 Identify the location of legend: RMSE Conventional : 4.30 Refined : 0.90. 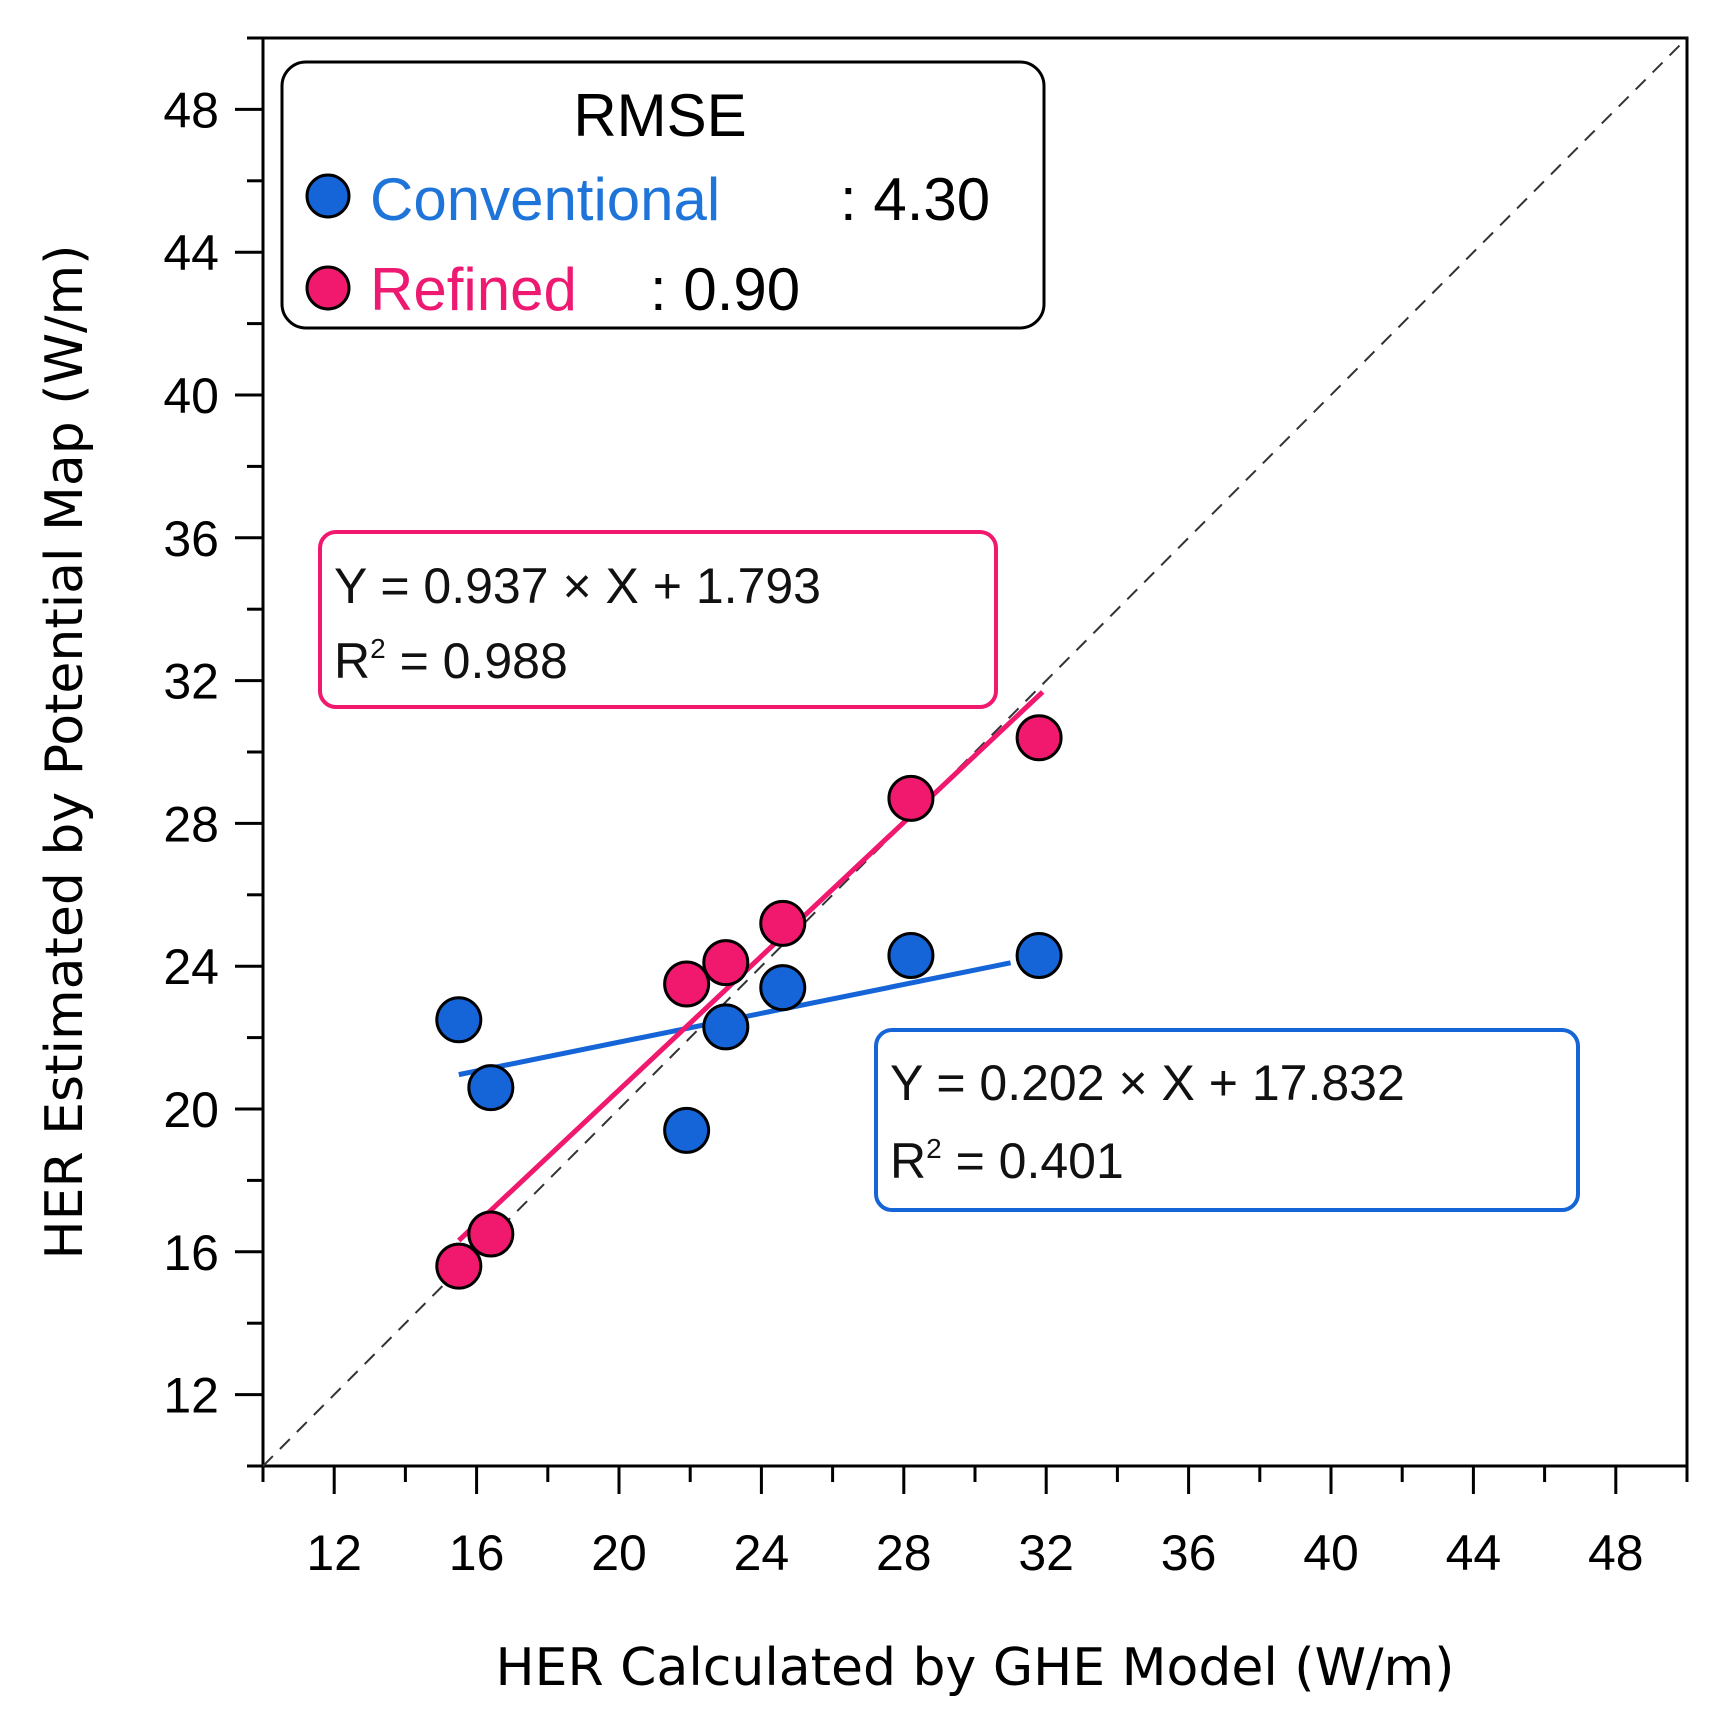
(663, 195).